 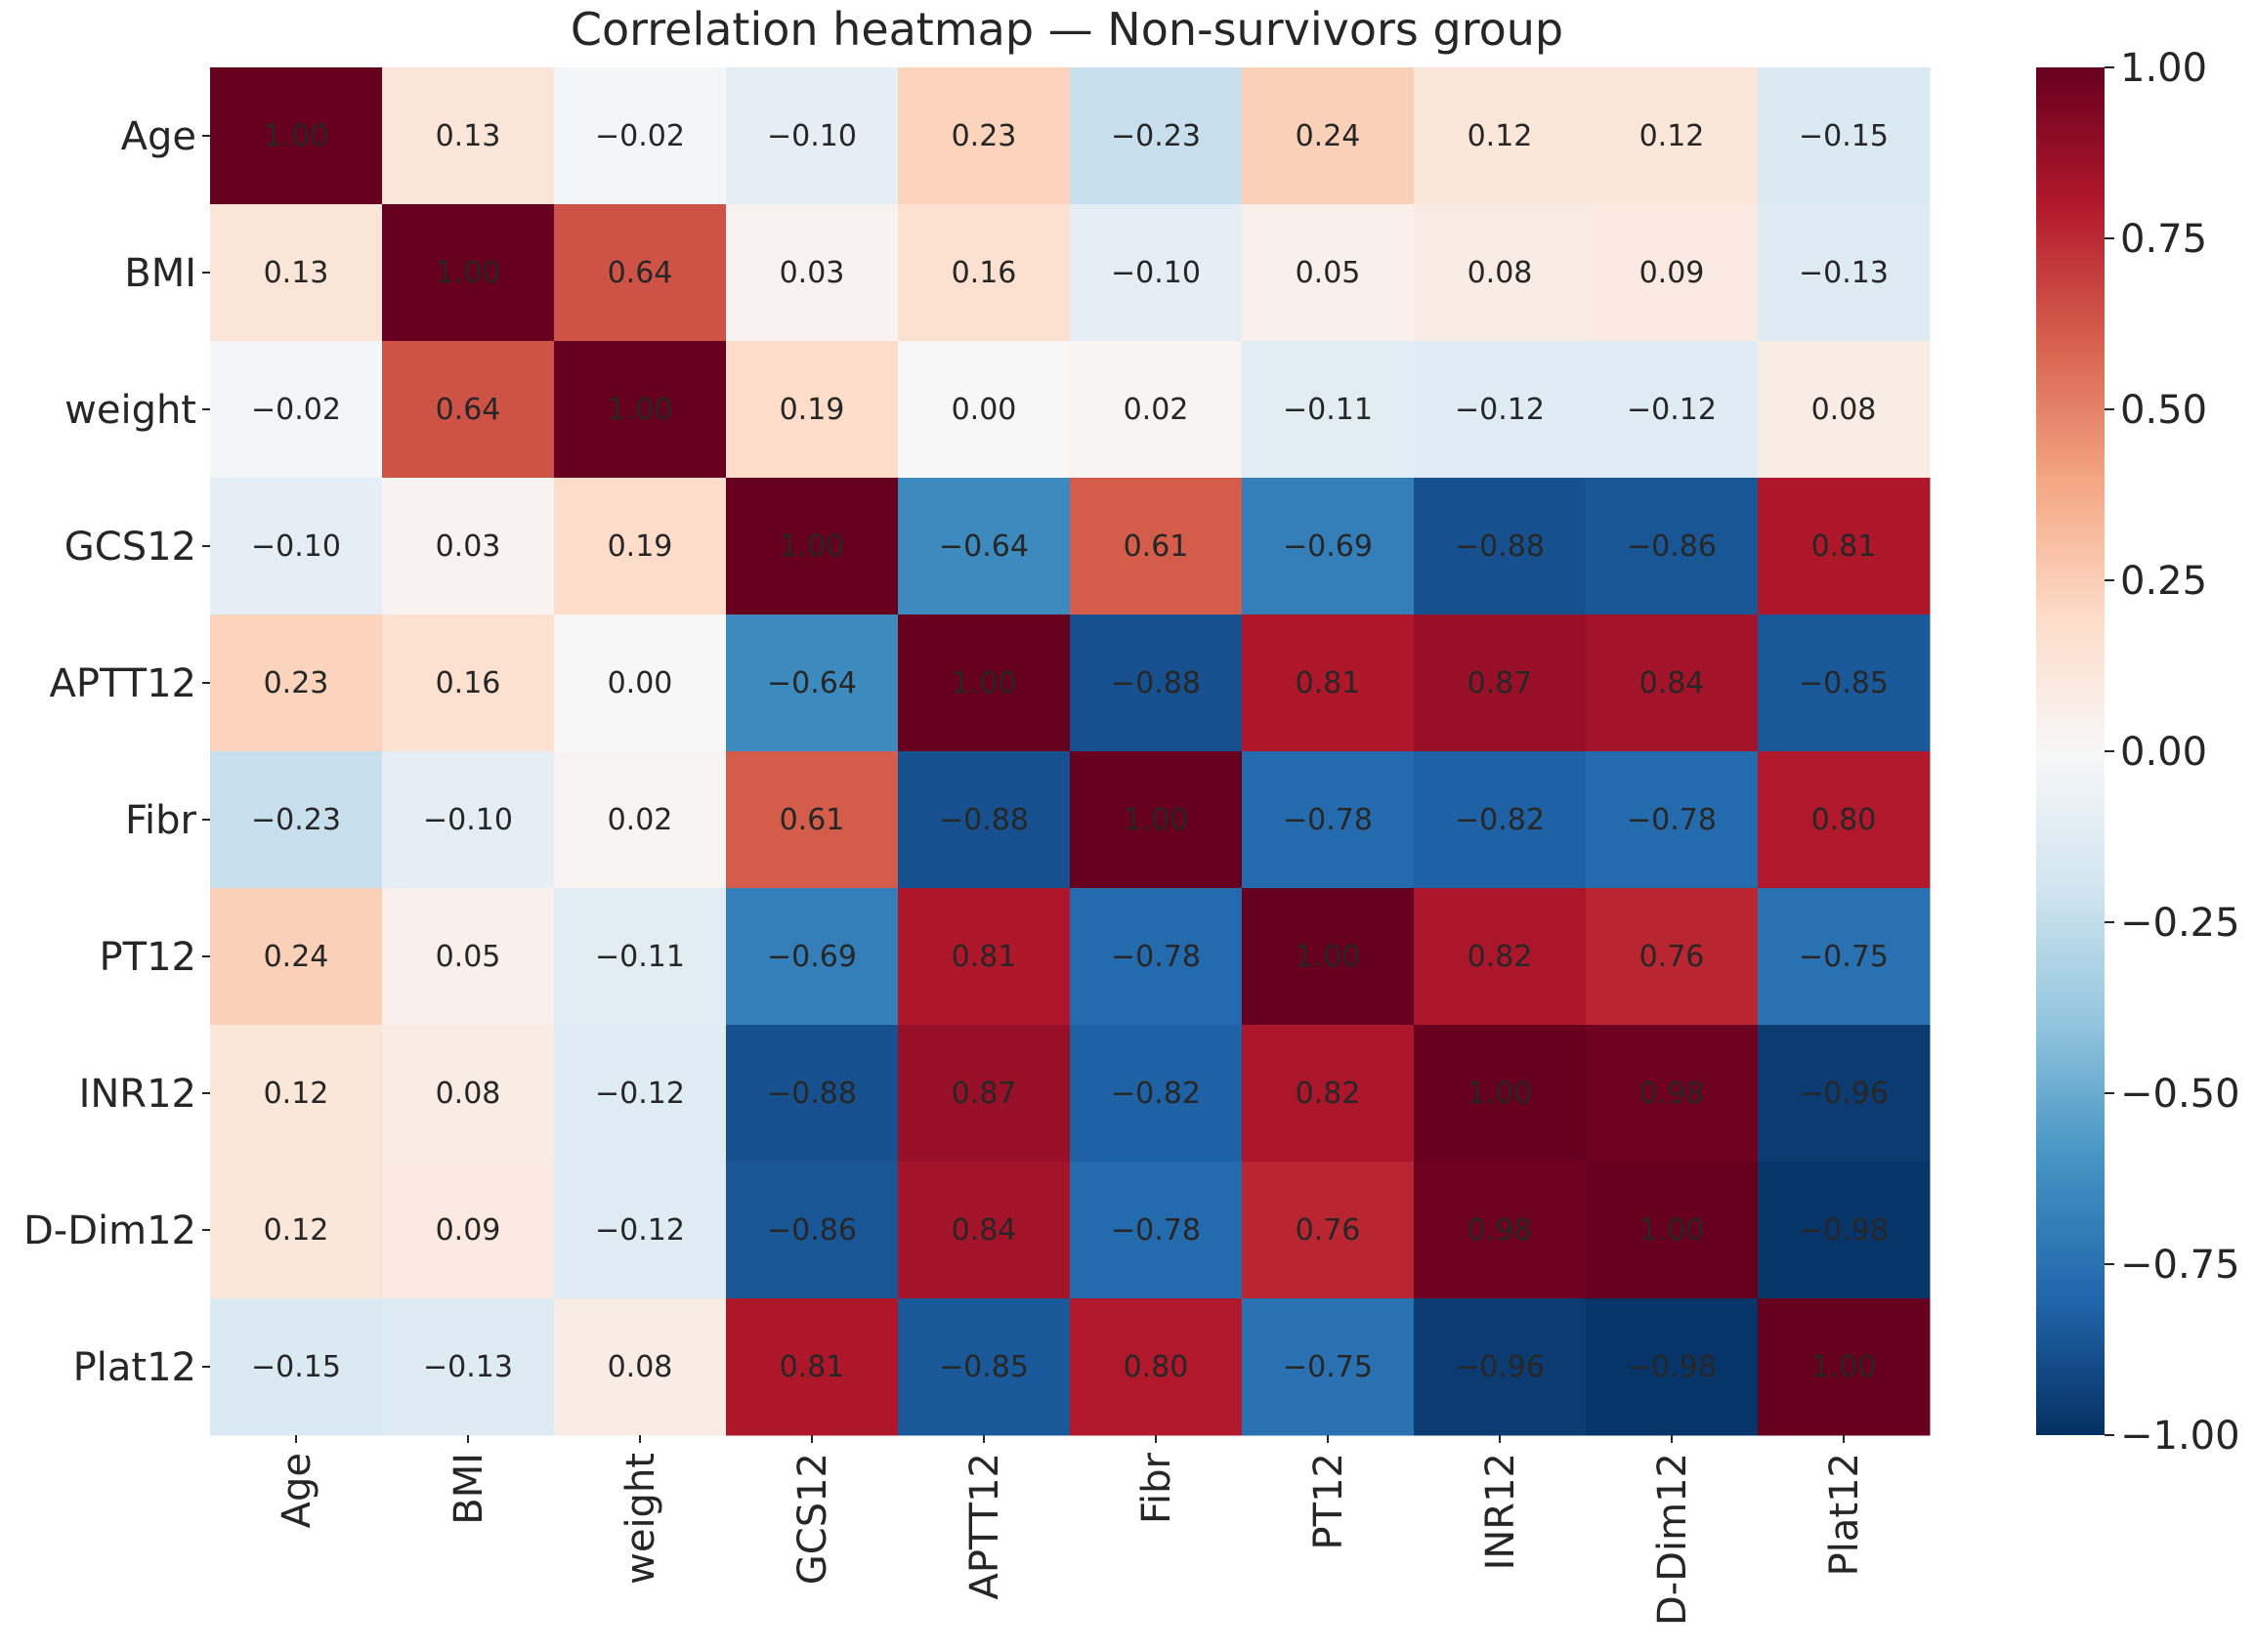 I want to click on colorbar-tick-label: −0.50, so click(x=2180, y=1094).